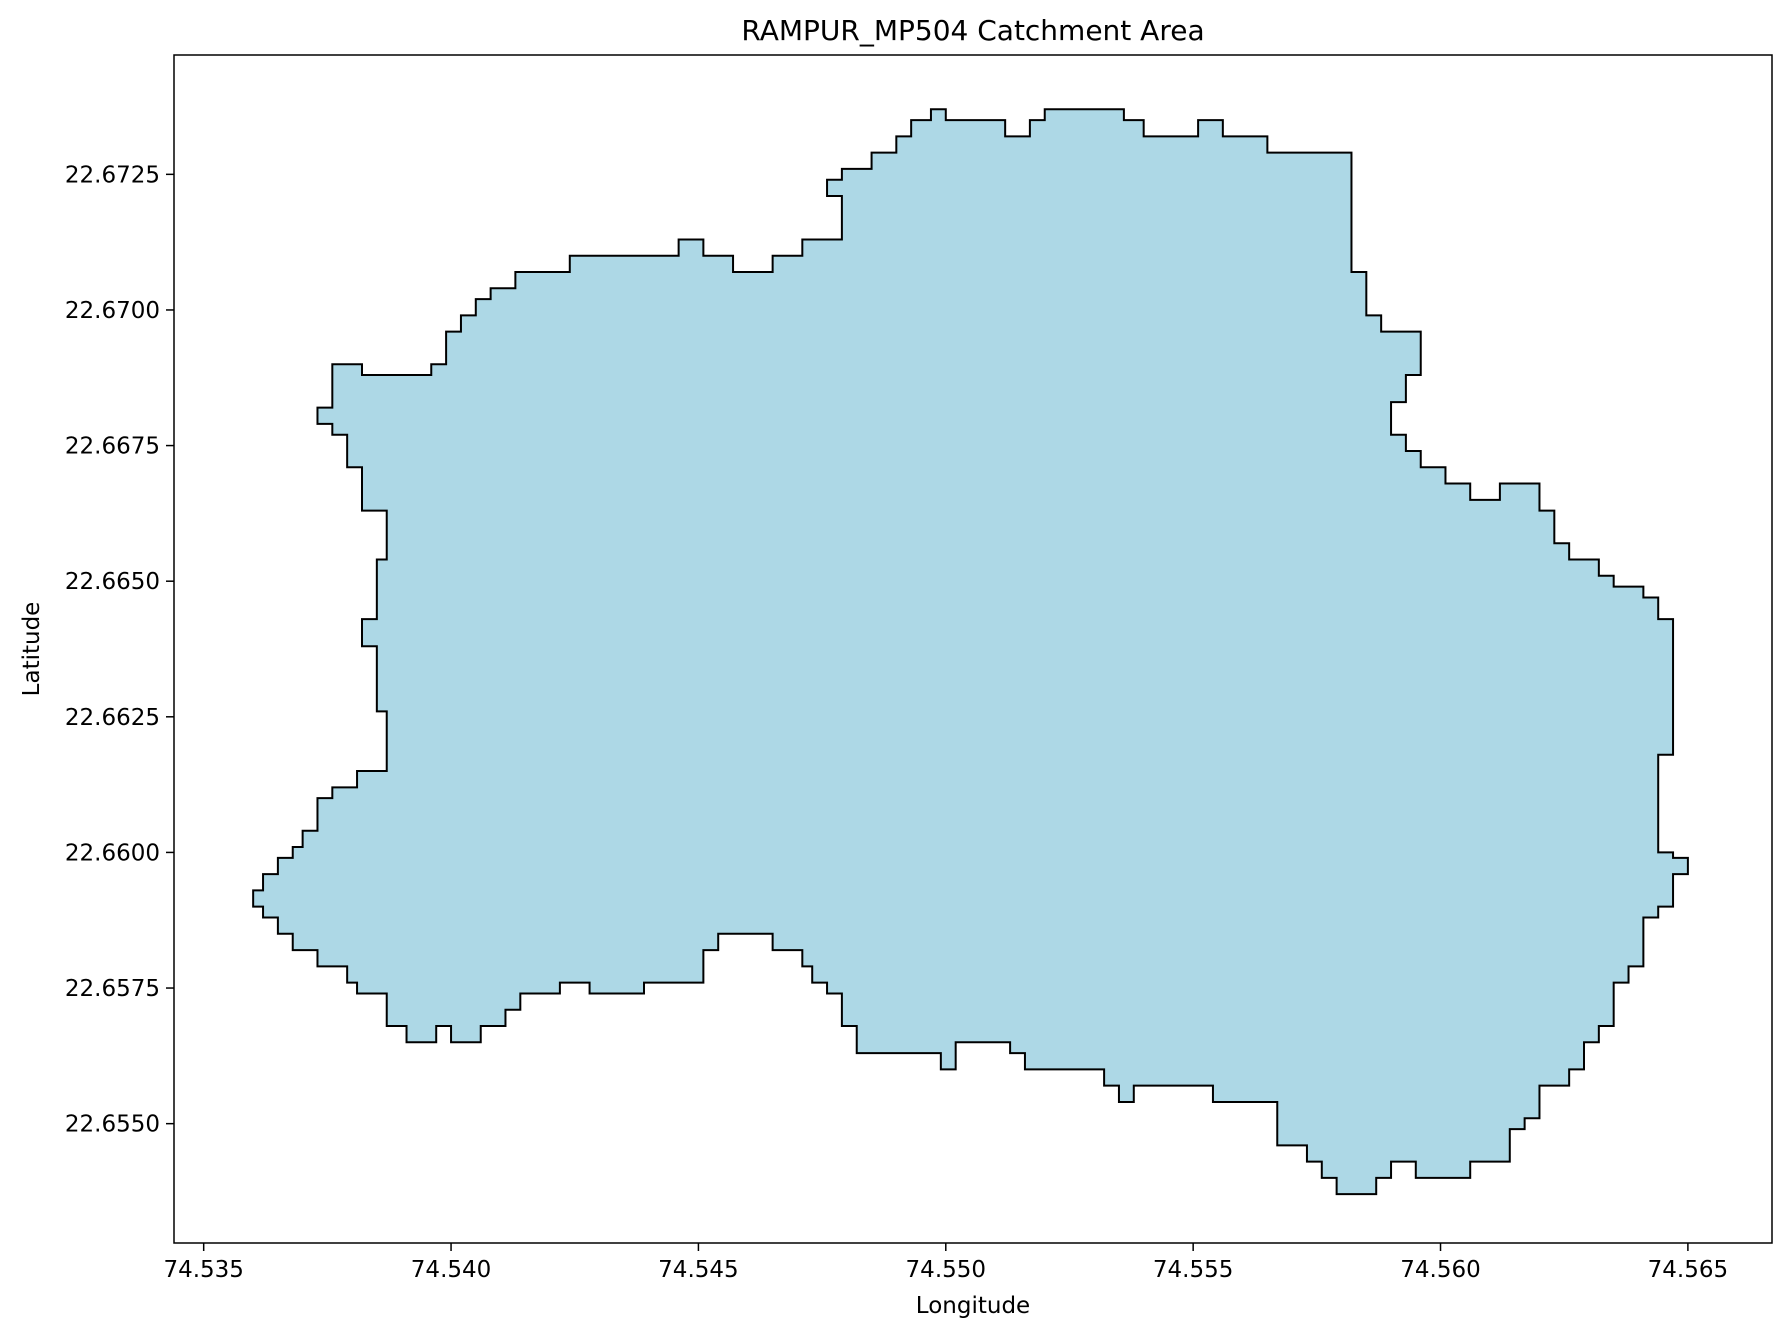 Image resolution: width=1781 pixels, height=1331 pixels. What do you see at coordinates (972, 30) in the screenshot?
I see `chart-title: RAMPUR_MP504 Catchment Area` at bounding box center [972, 30].